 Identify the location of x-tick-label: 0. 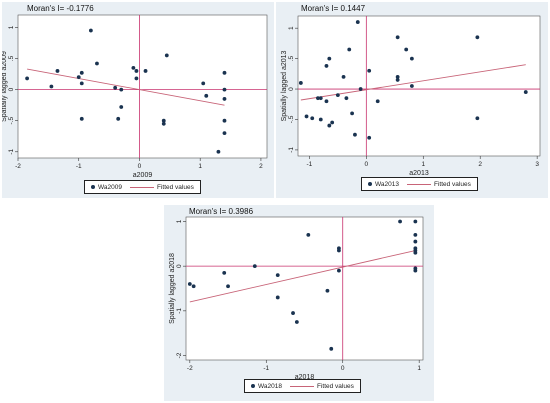
(343, 368).